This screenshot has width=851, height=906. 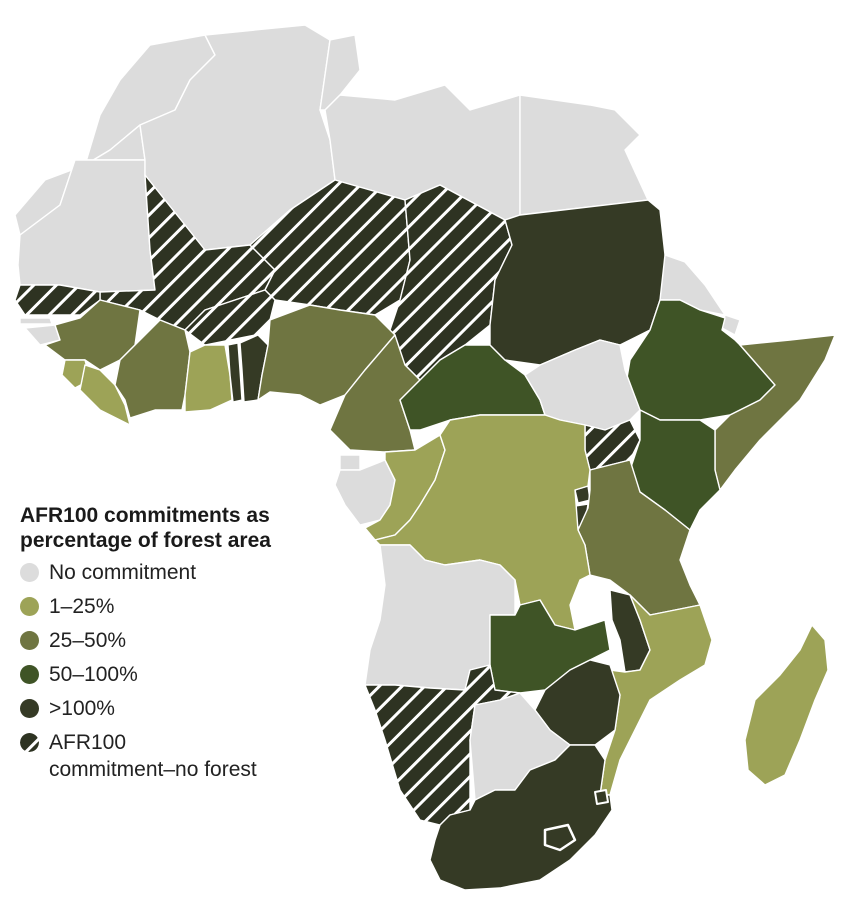 What do you see at coordinates (185, 712) in the screenshot?
I see `legend-item-over-100: >100%` at bounding box center [185, 712].